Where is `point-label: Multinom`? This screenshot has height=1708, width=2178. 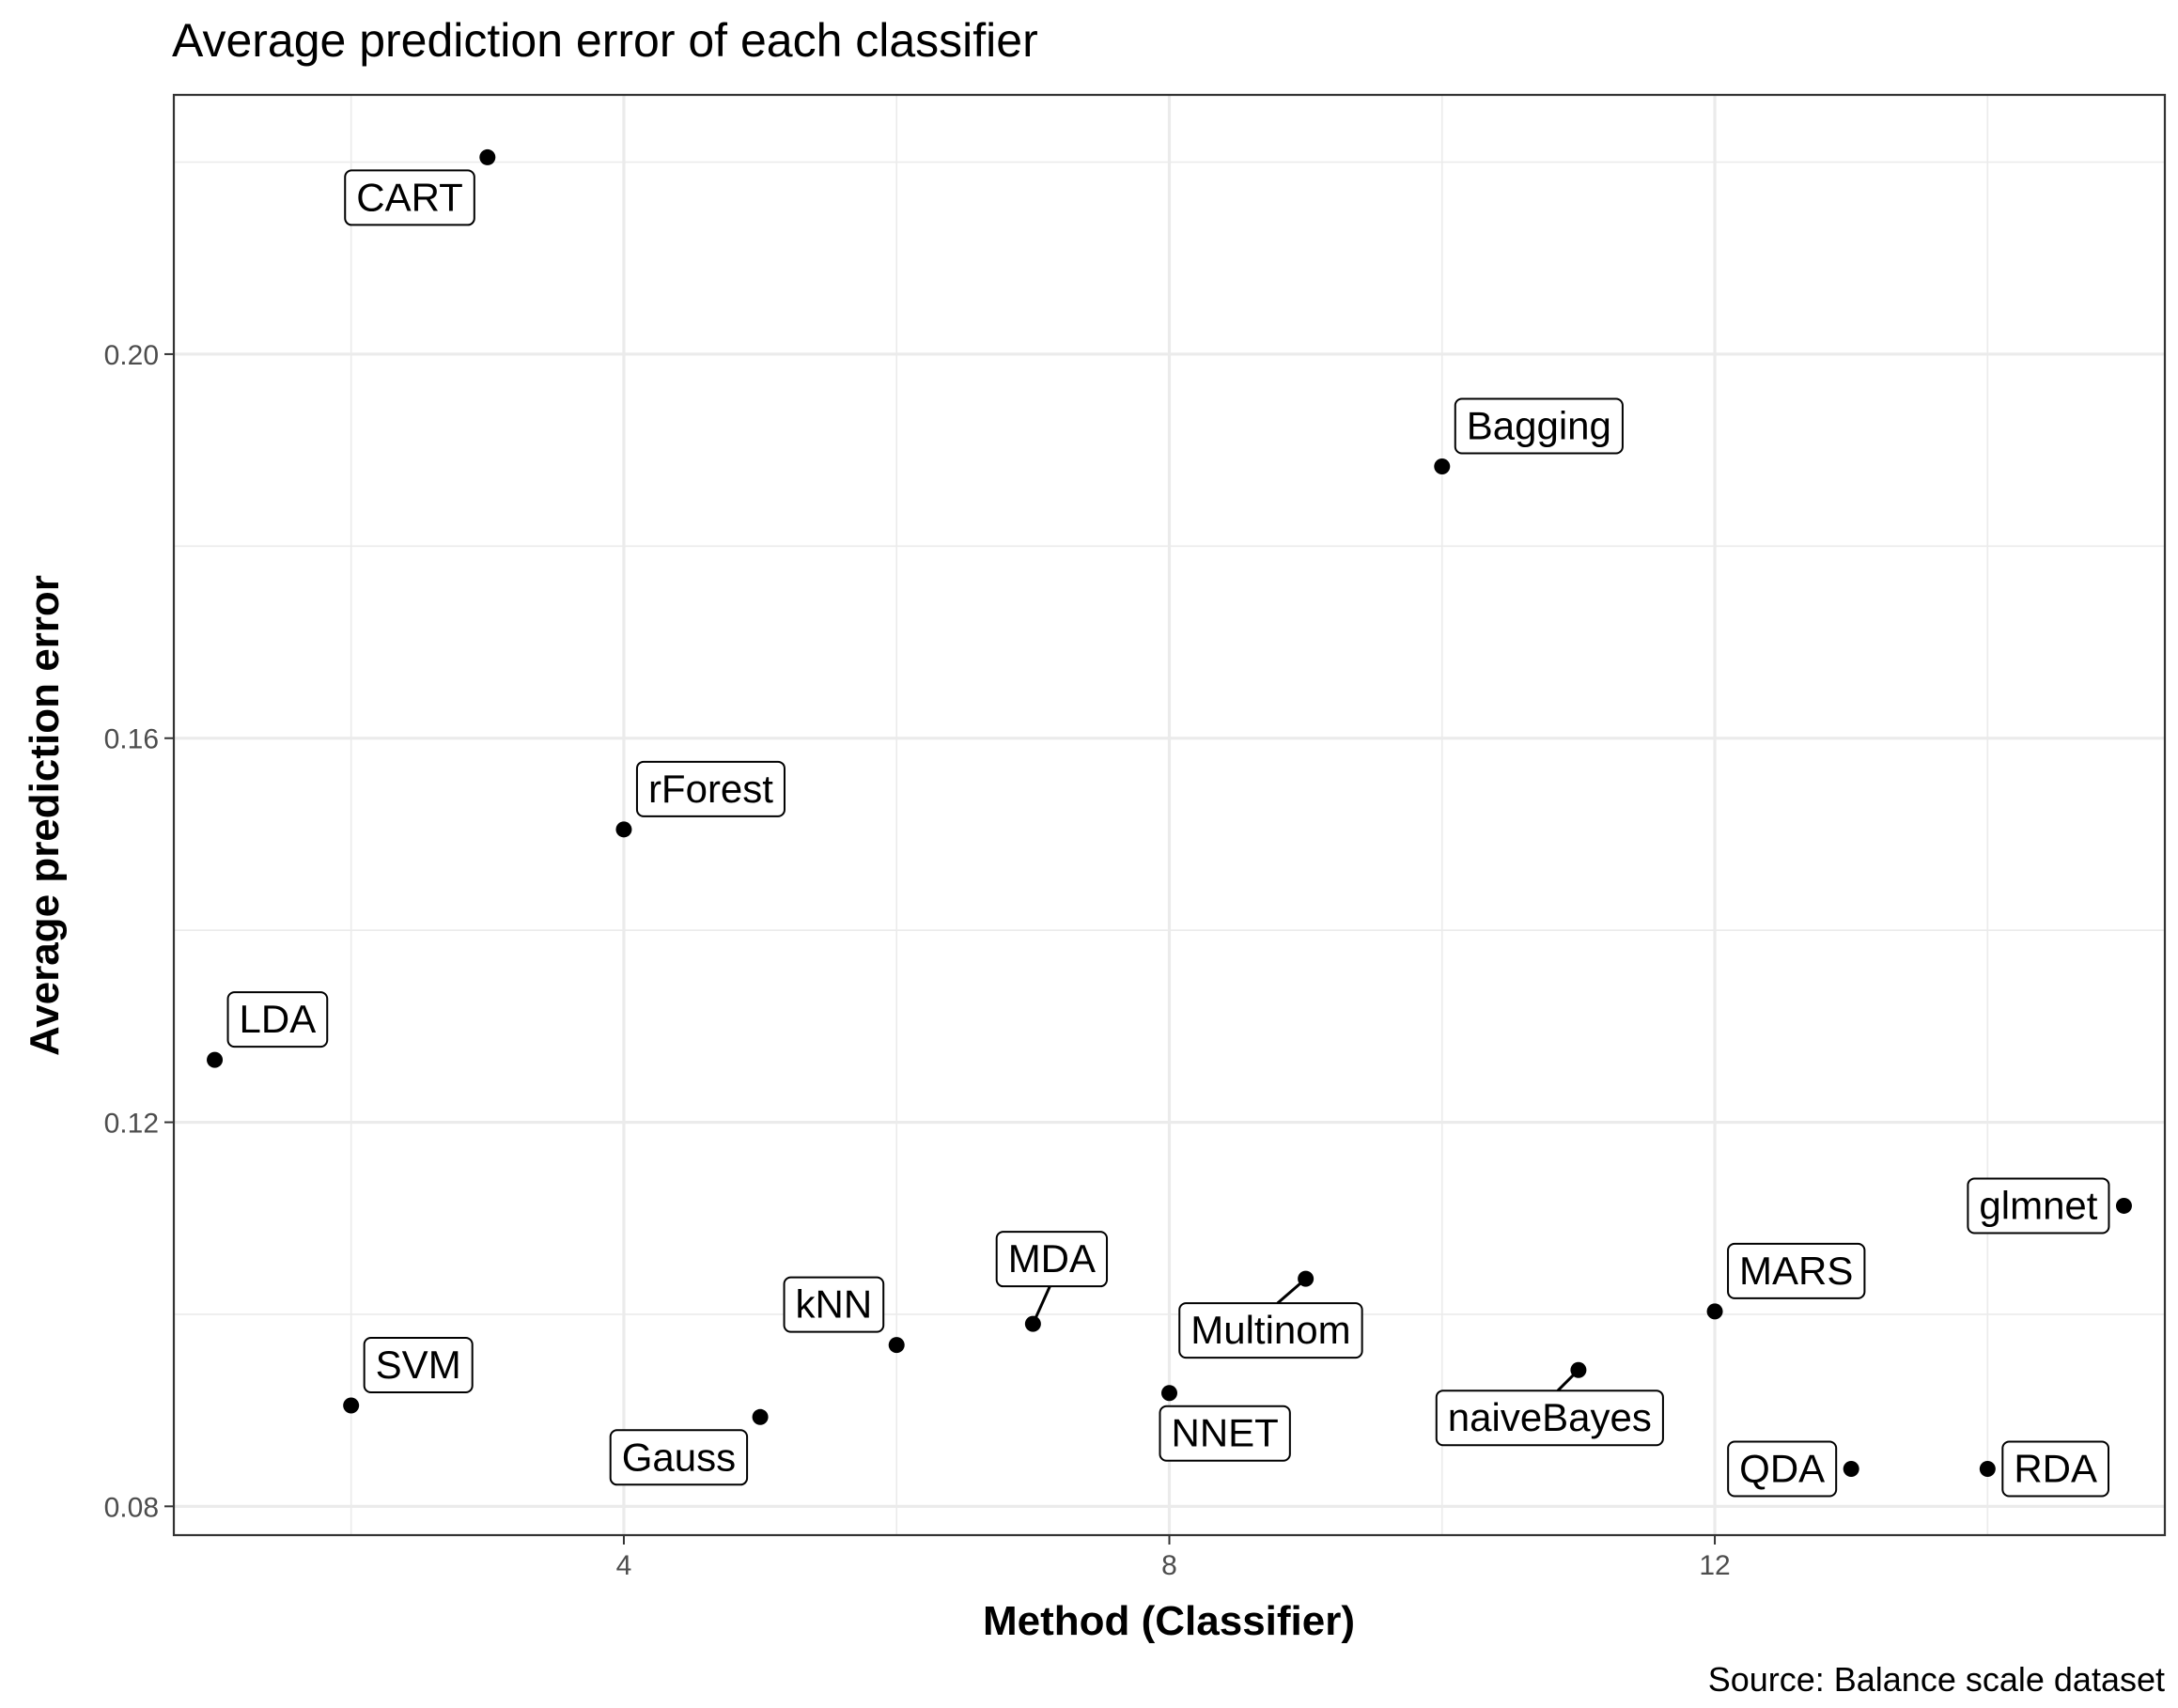
point-label: Multinom is located at coordinates (1270, 1330).